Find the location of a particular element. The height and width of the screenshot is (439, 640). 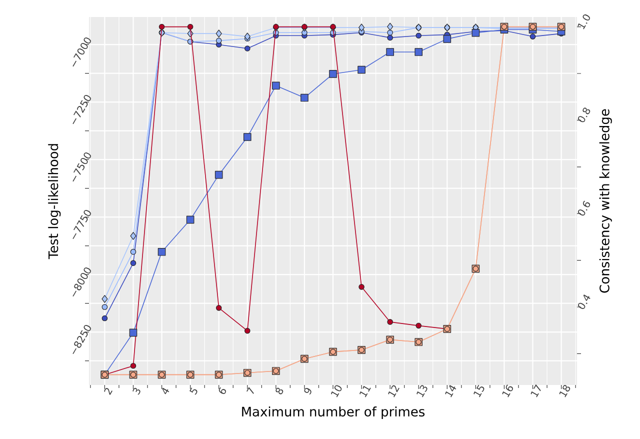

x-tick-label: 15 is located at coordinates (479, 391).